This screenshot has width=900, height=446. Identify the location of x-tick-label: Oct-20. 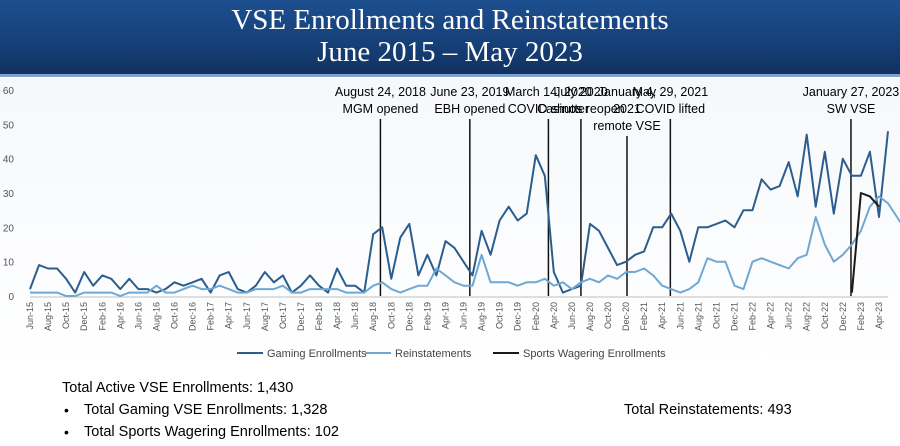
(608, 315).